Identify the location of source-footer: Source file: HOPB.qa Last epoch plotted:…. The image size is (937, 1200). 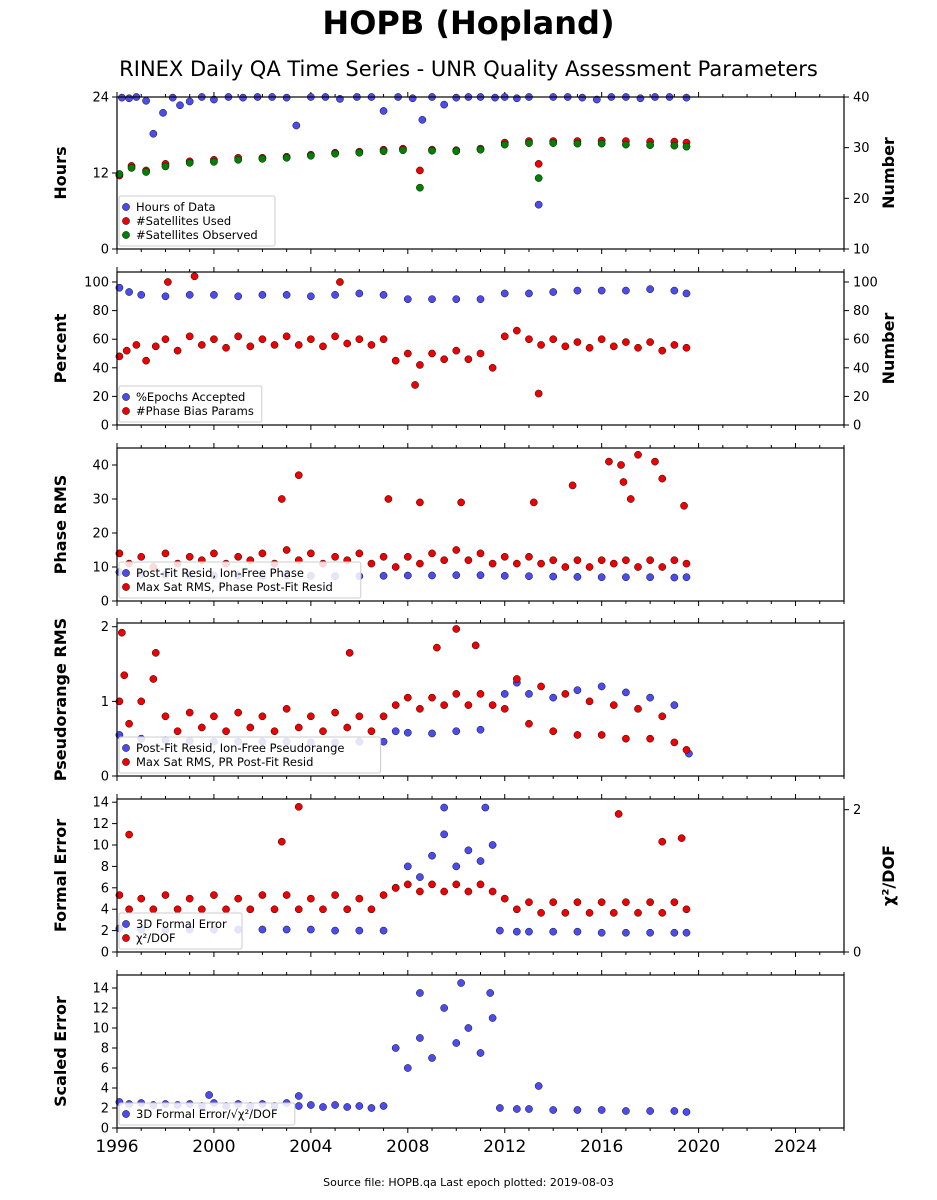
(468, 1182).